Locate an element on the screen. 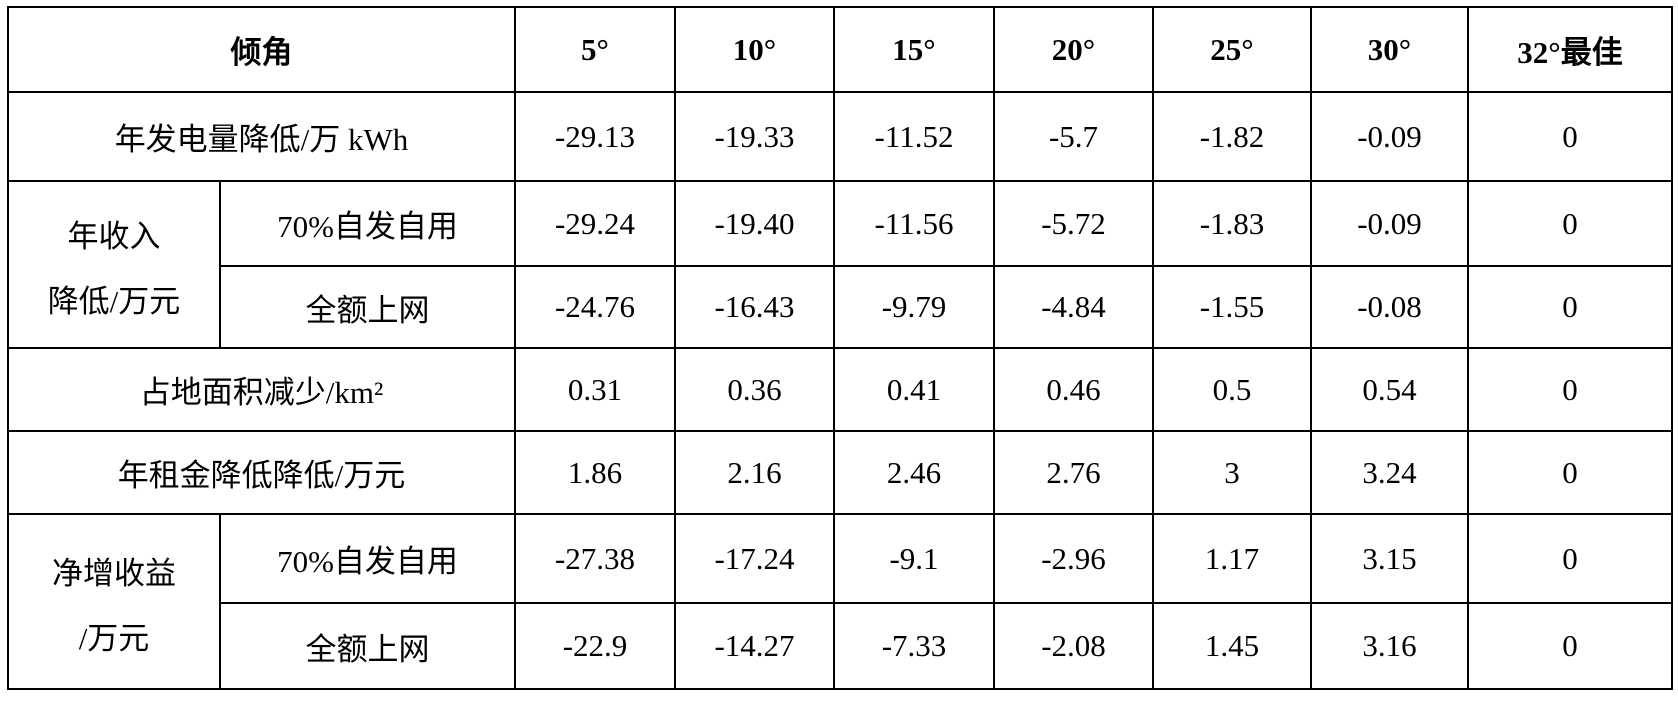 This screenshot has width=1678, height=702. value-cell: 0.41 is located at coordinates (914, 389).